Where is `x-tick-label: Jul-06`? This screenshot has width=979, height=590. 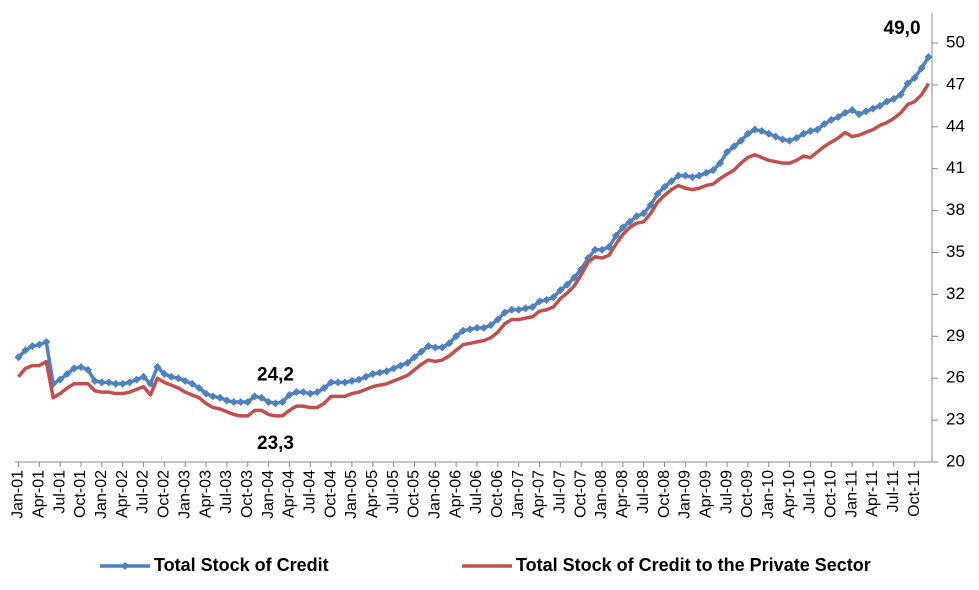
x-tick-label: Jul-06 is located at coordinates (476, 492).